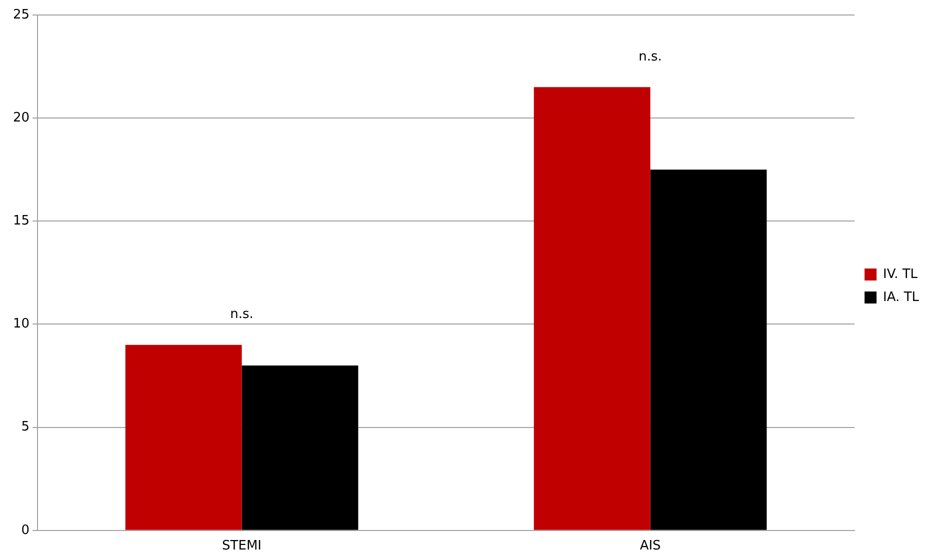  What do you see at coordinates (21, 14) in the screenshot?
I see `y-tick-label: 25` at bounding box center [21, 14].